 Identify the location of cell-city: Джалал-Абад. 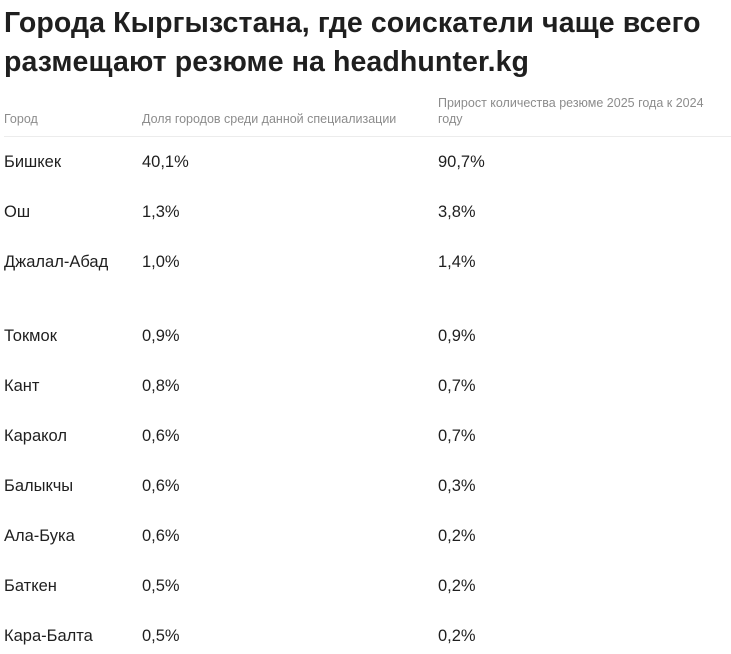
(56, 261).